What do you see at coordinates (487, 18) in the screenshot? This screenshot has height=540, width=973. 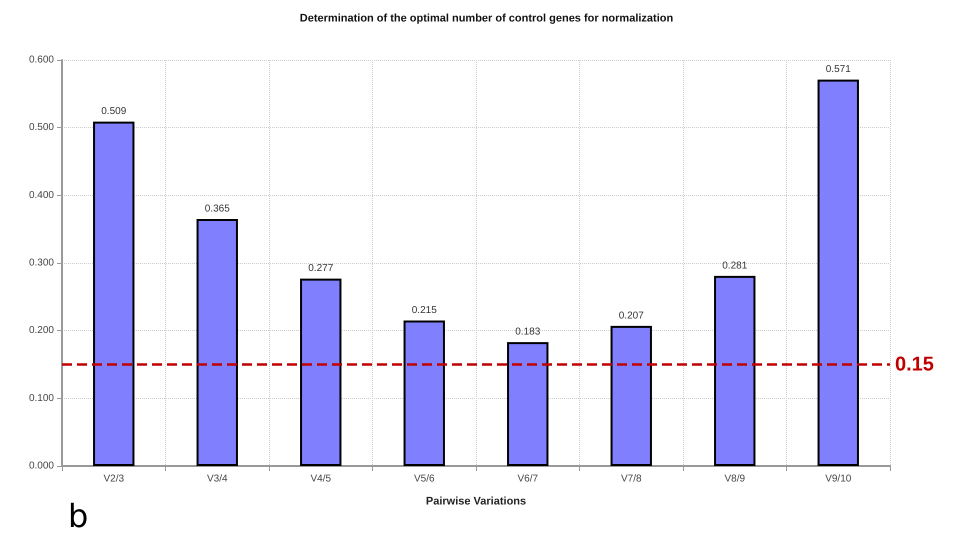 I see `chart-title: Determination of the optimal number of control genes for normalization` at bounding box center [487, 18].